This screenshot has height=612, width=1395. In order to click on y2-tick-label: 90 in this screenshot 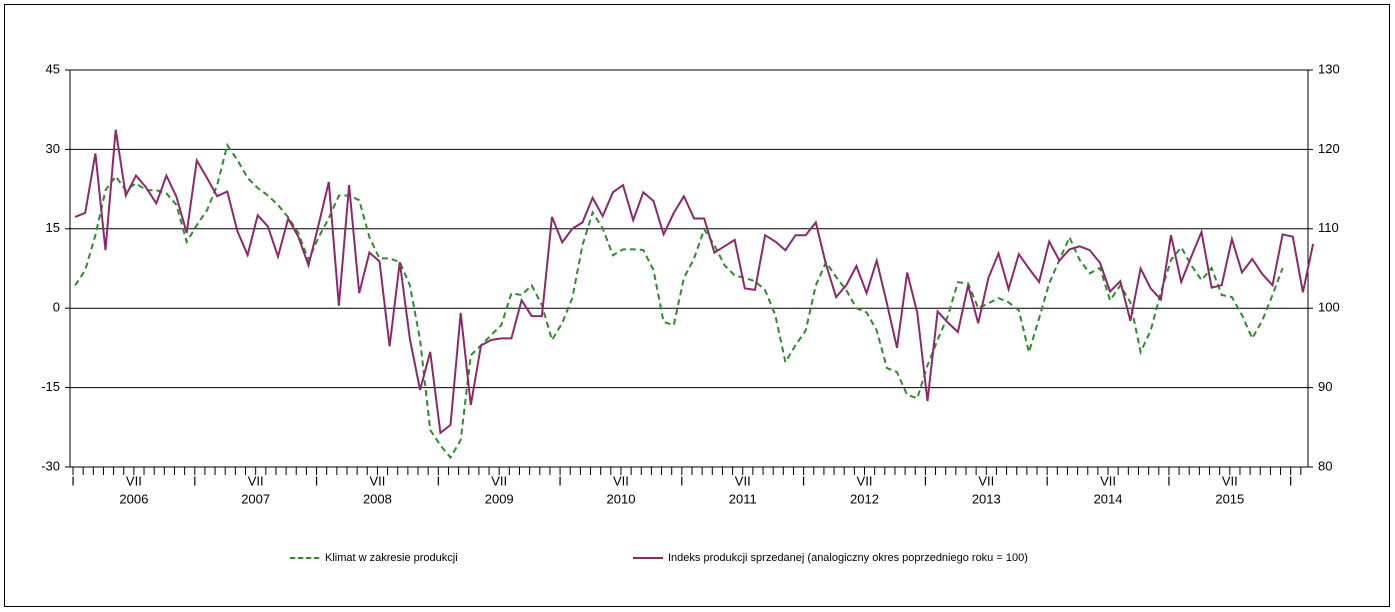, I will do `click(1325, 386)`.